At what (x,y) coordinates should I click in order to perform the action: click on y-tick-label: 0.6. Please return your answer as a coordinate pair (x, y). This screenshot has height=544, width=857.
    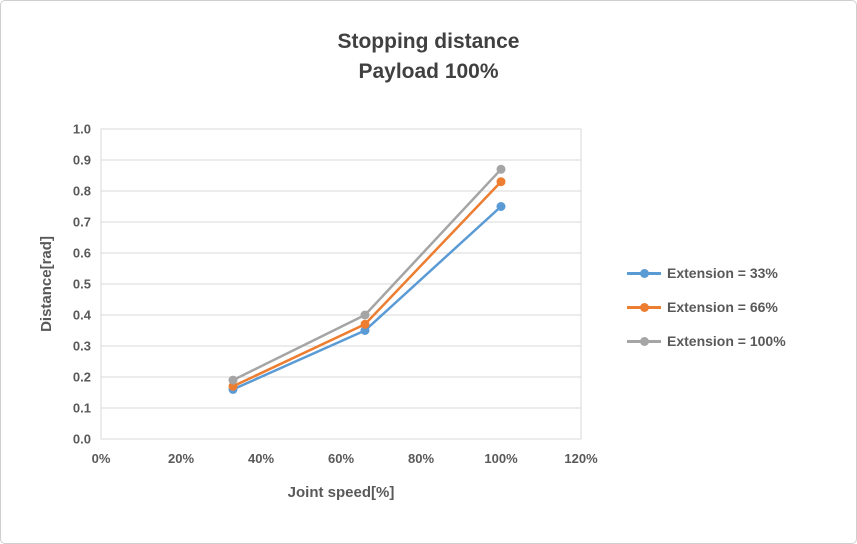
    Looking at the image, I should click on (82, 253).